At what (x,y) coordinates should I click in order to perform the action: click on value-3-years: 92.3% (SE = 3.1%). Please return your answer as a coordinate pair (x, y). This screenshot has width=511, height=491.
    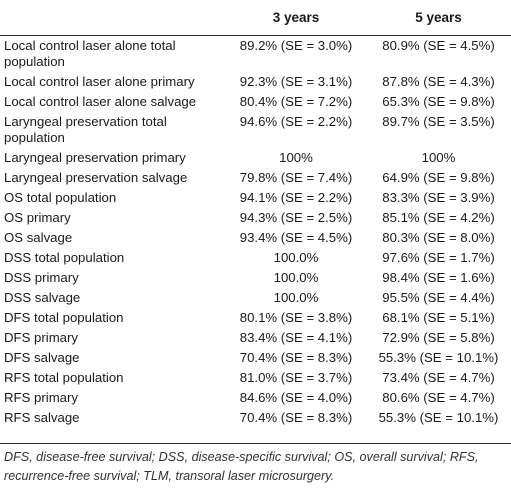
    Looking at the image, I should click on (296, 81).